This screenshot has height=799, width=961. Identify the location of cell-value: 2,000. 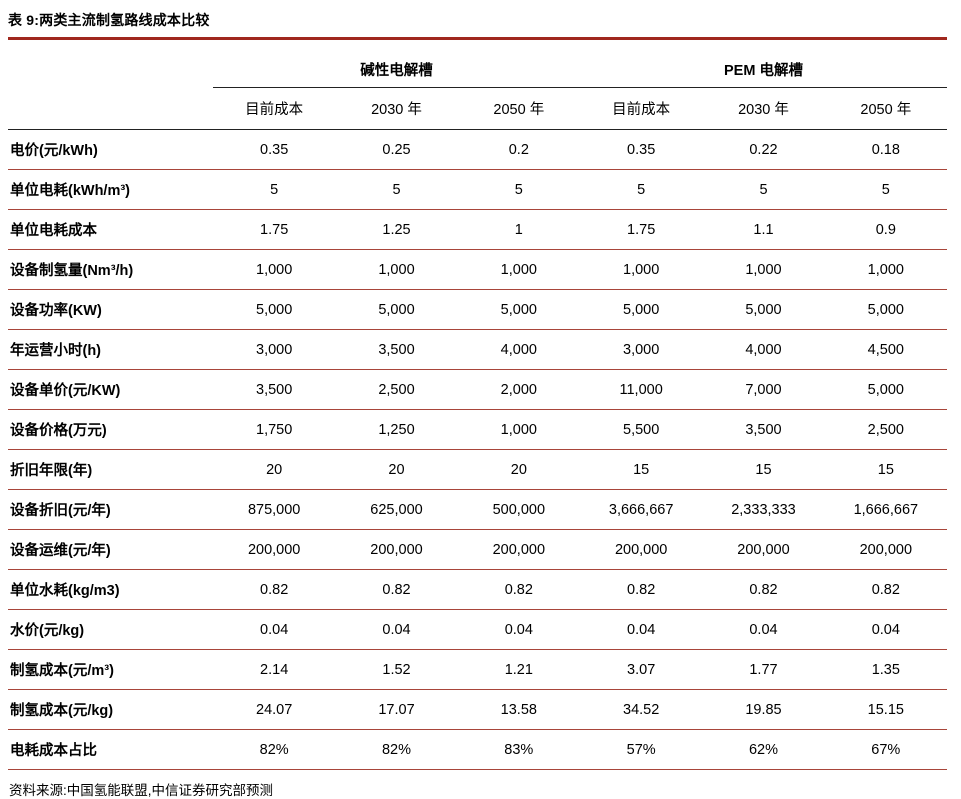
(518, 389).